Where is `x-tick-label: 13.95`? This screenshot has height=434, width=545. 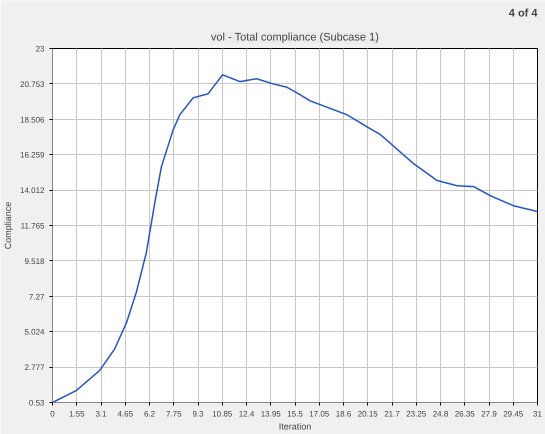
x-tick-label: 13.95 is located at coordinates (271, 414).